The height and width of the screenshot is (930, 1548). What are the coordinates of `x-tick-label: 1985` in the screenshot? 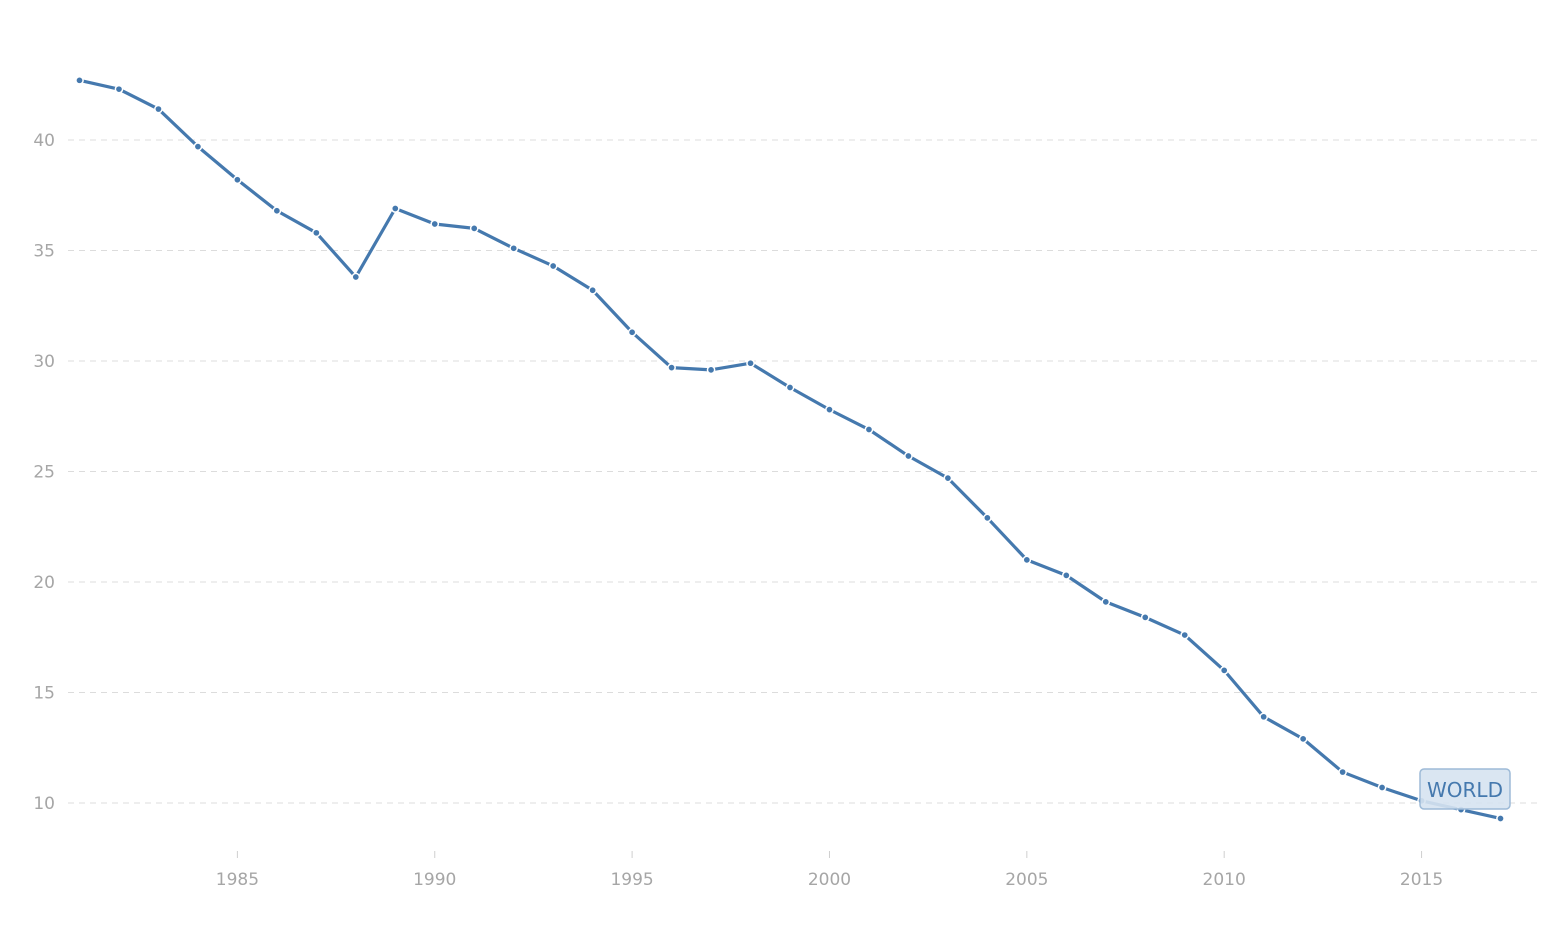 It's located at (237, 880).